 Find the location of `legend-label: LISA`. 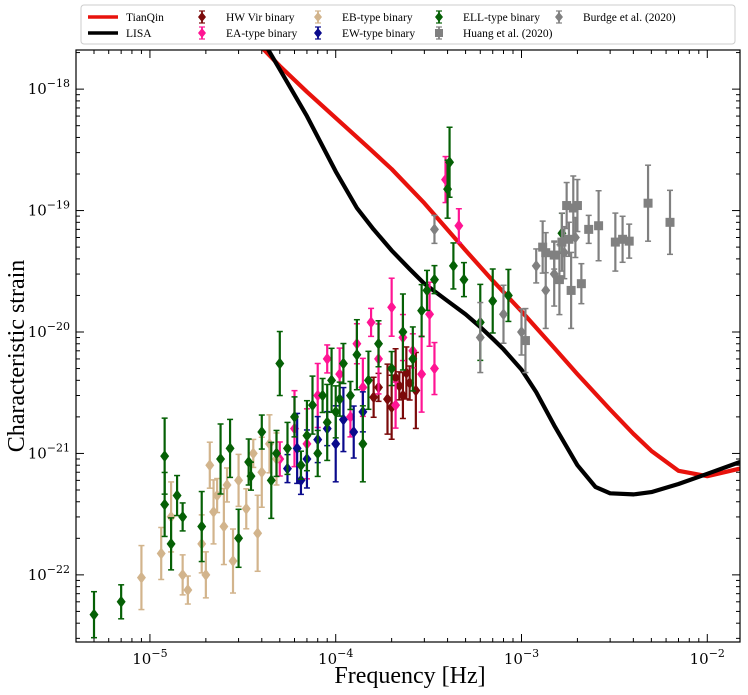

legend-label: LISA is located at coordinates (139, 34).